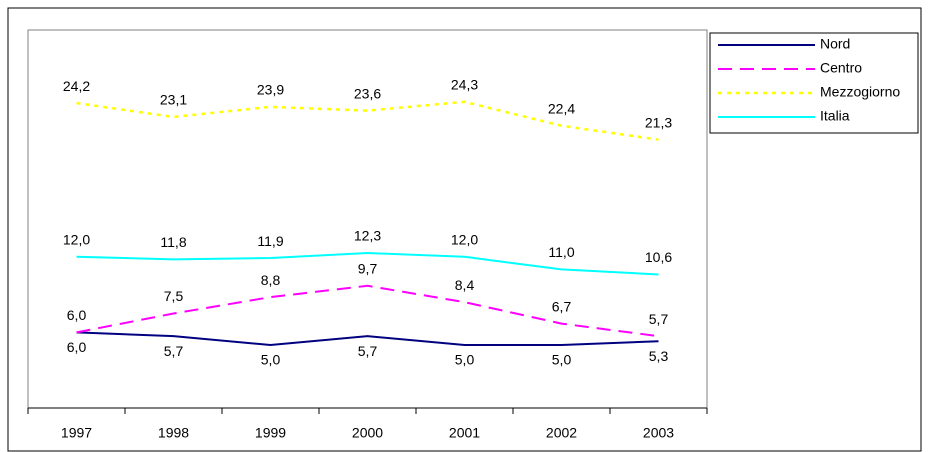  I want to click on data-label: 23,6, so click(367, 93).